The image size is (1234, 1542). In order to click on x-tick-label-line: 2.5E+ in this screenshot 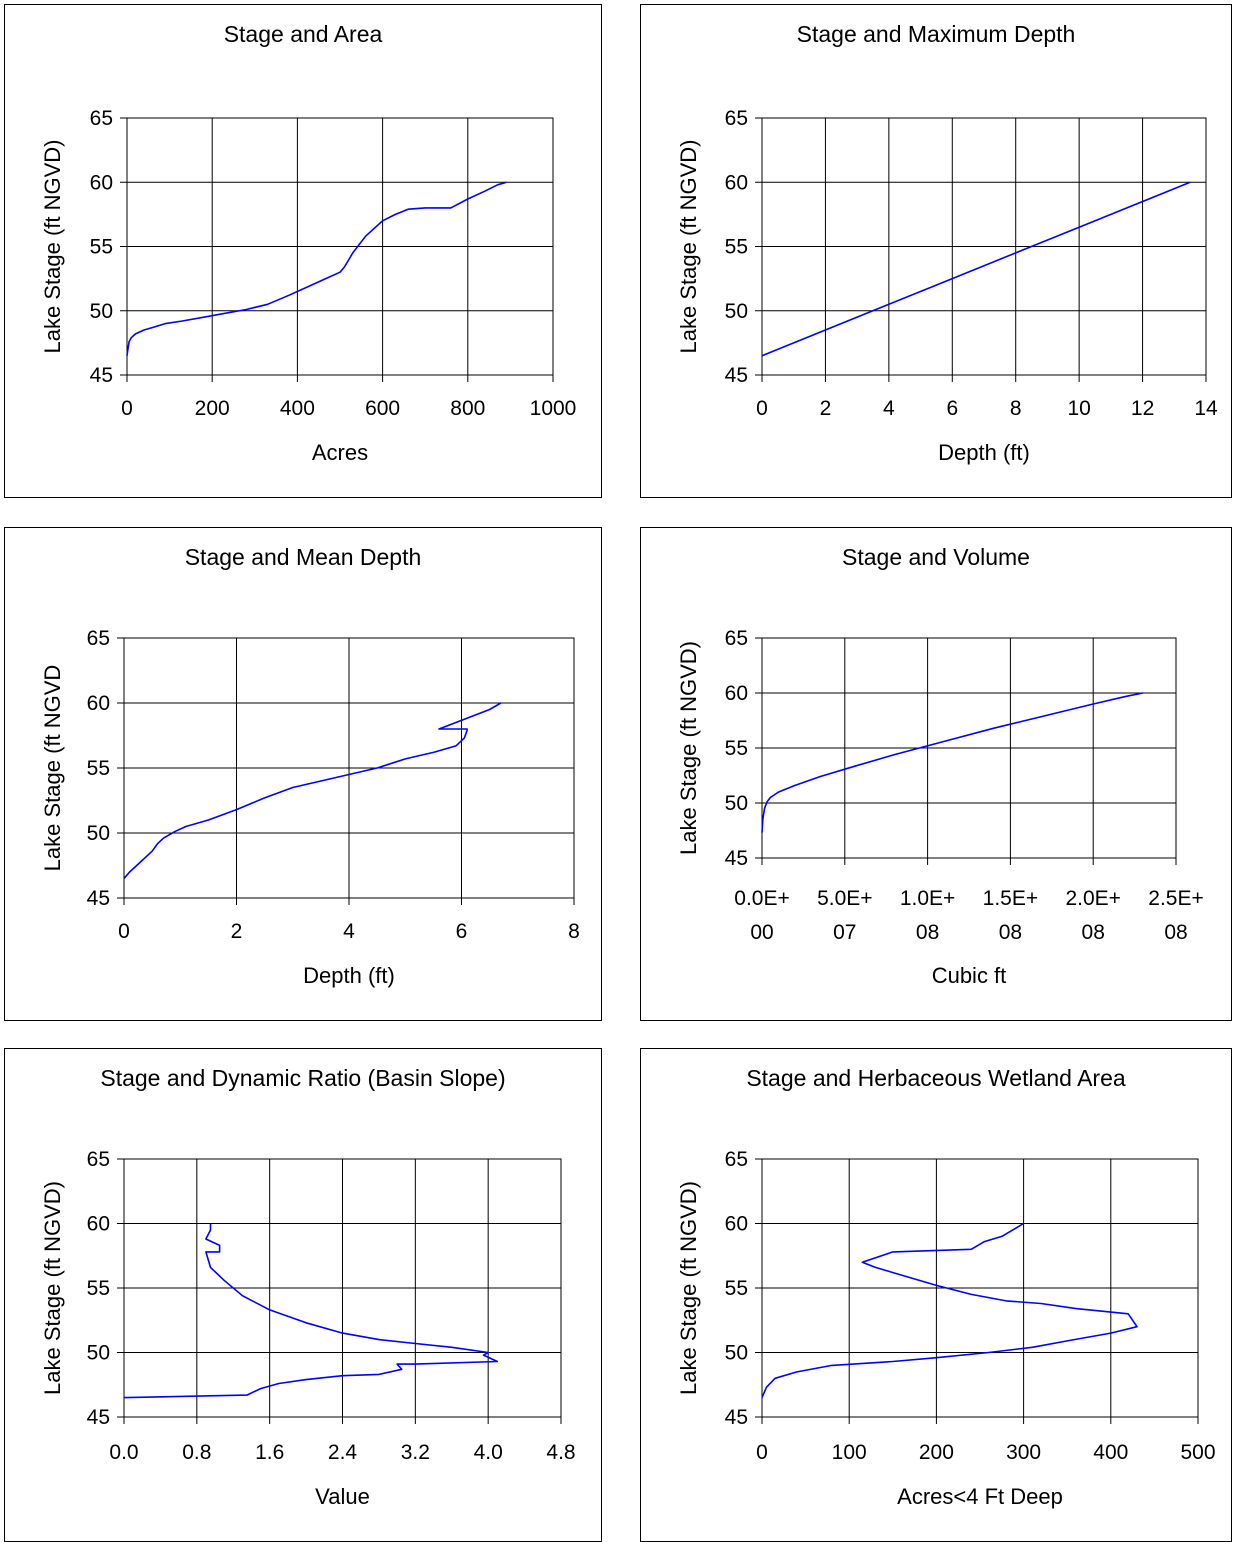, I will do `click(1175, 898)`.